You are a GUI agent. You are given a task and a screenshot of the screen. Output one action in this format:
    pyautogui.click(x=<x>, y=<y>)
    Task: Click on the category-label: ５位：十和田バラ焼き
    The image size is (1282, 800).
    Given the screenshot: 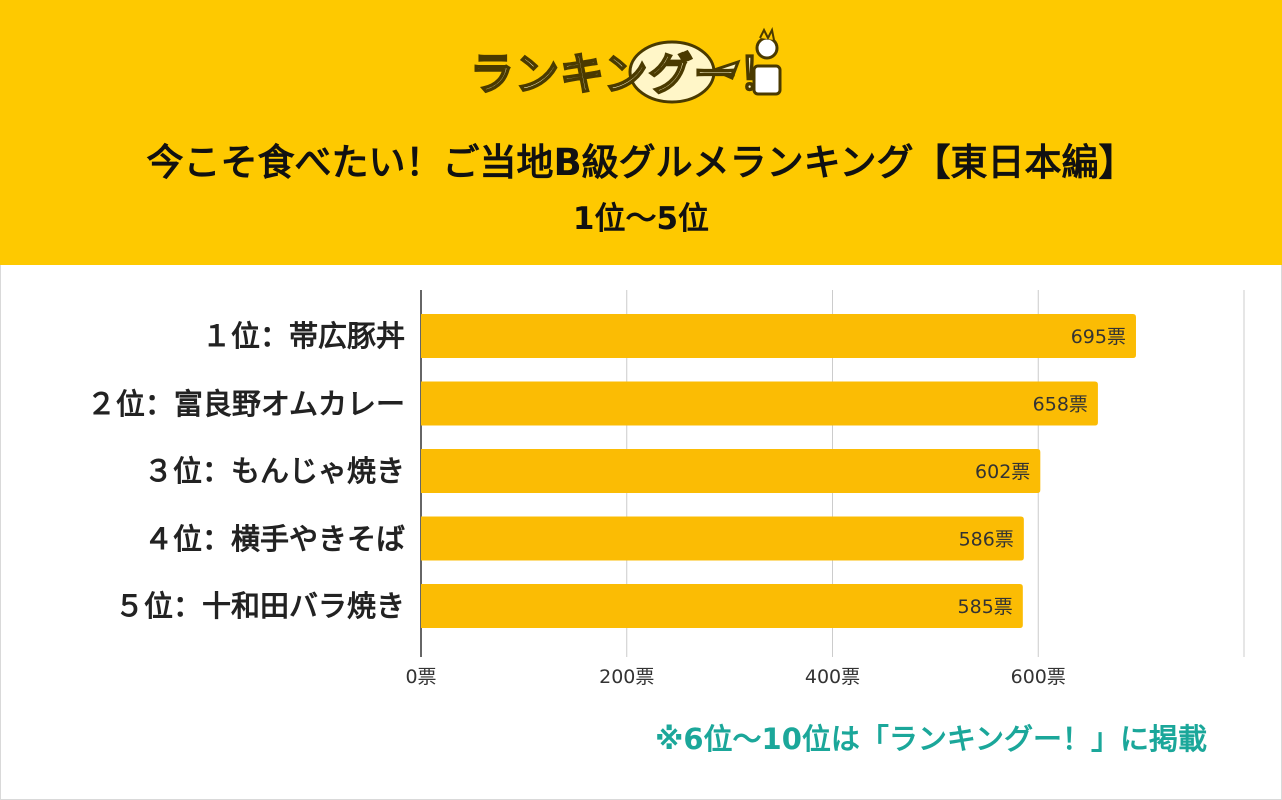 What is the action you would take?
    pyautogui.click(x=259, y=606)
    